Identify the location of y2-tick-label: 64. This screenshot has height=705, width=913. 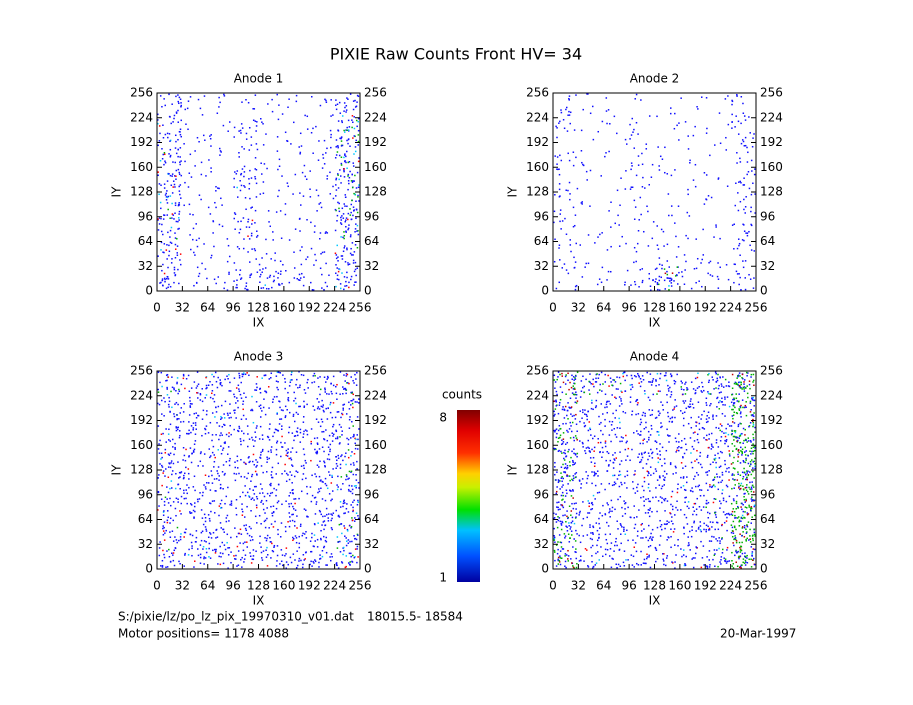
(371, 519).